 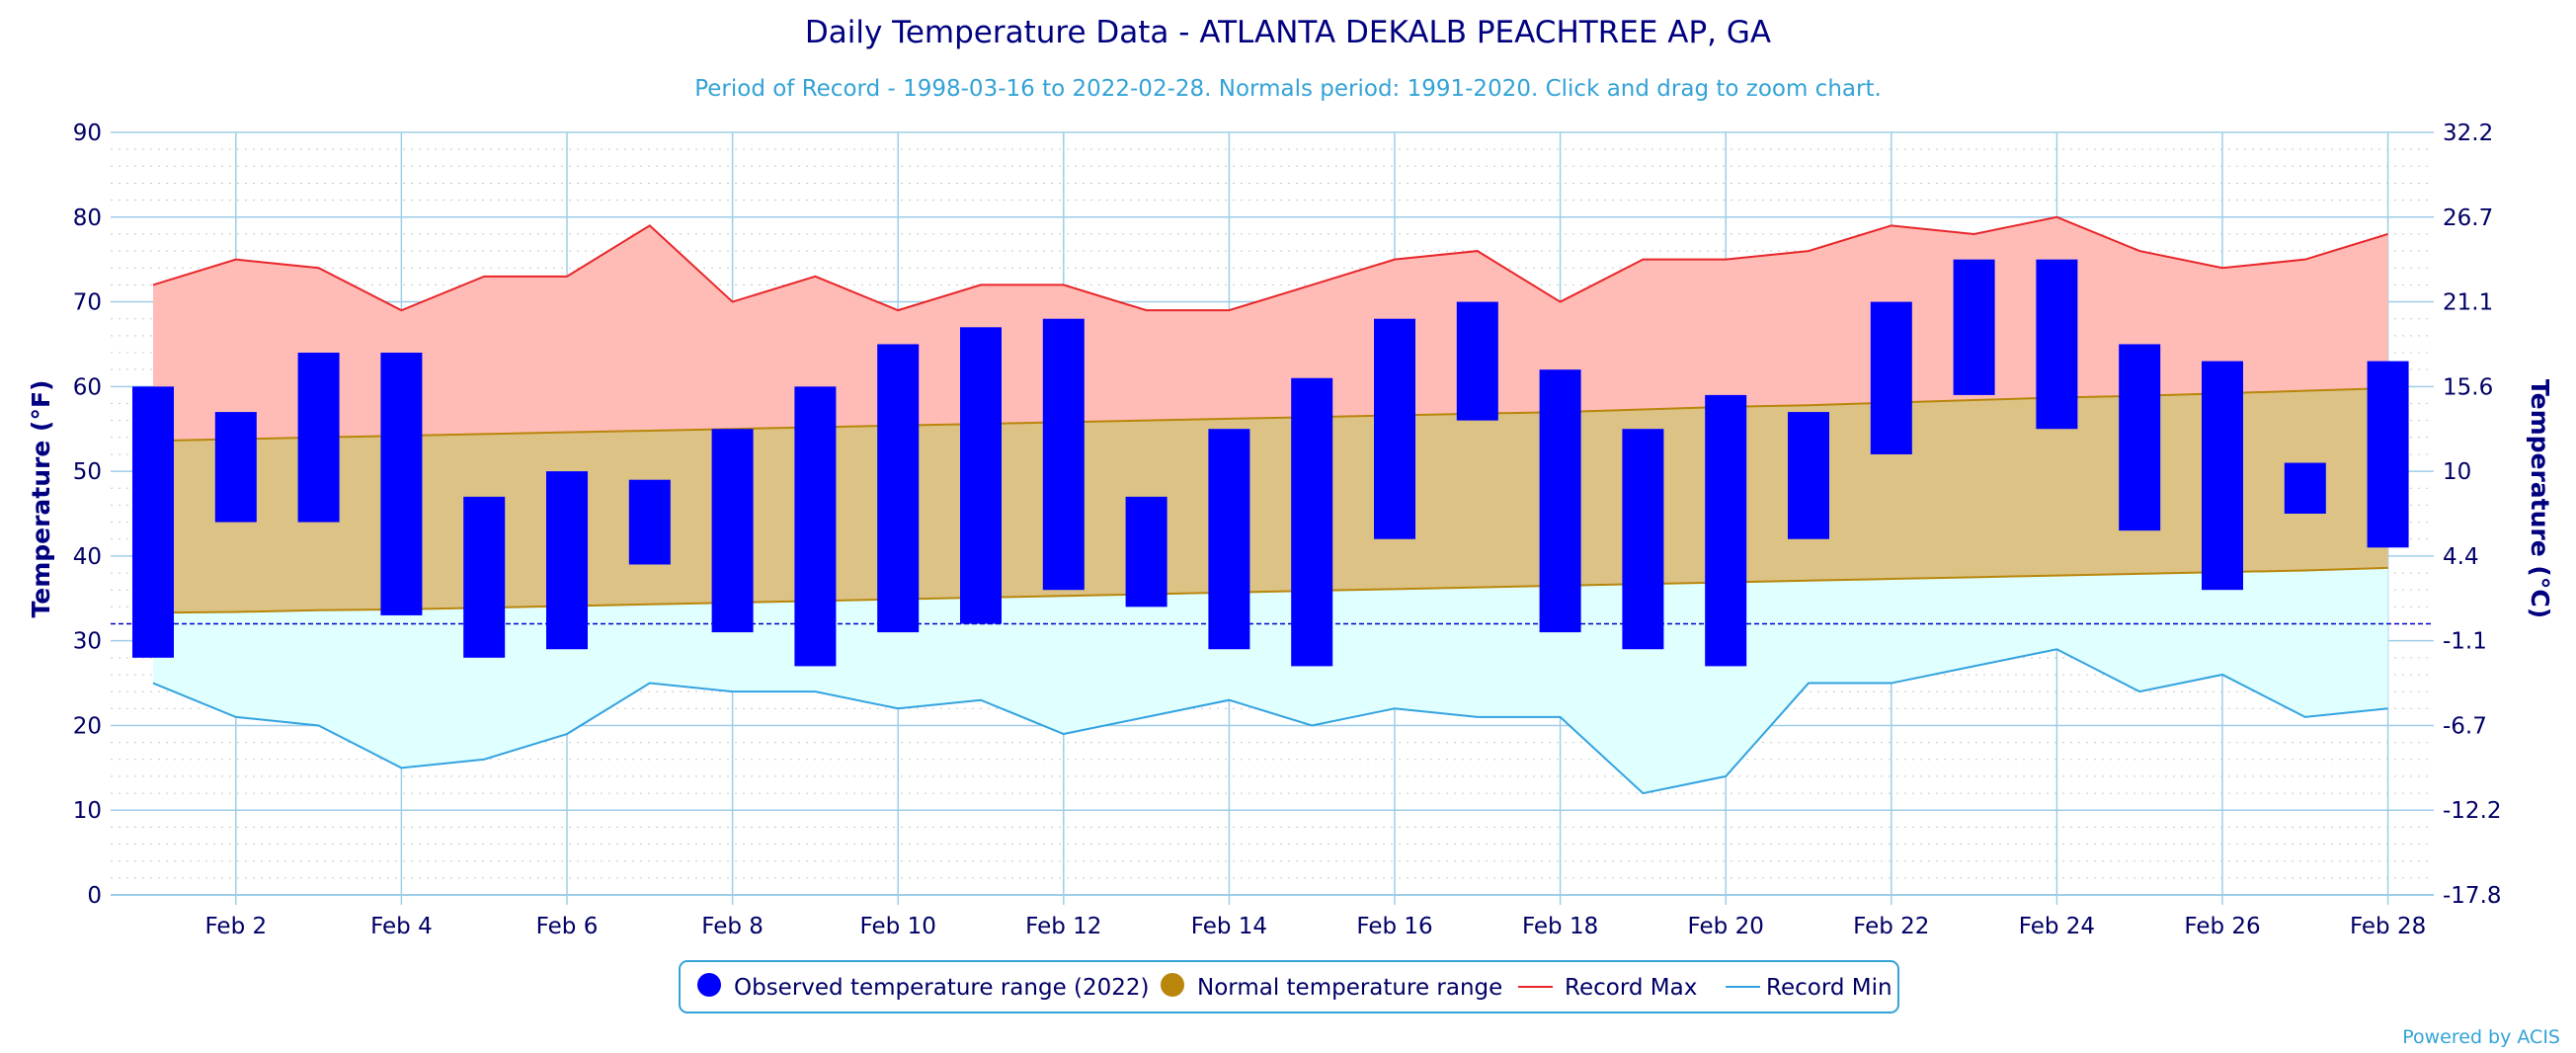 I want to click on y-tick-label-right: -17.8, so click(x=2472, y=896).